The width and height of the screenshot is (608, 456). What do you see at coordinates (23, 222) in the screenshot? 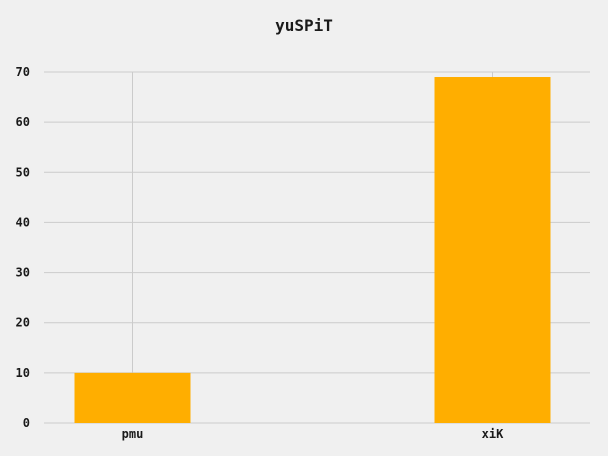
I see `y-tick-label: 40` at bounding box center [23, 222].